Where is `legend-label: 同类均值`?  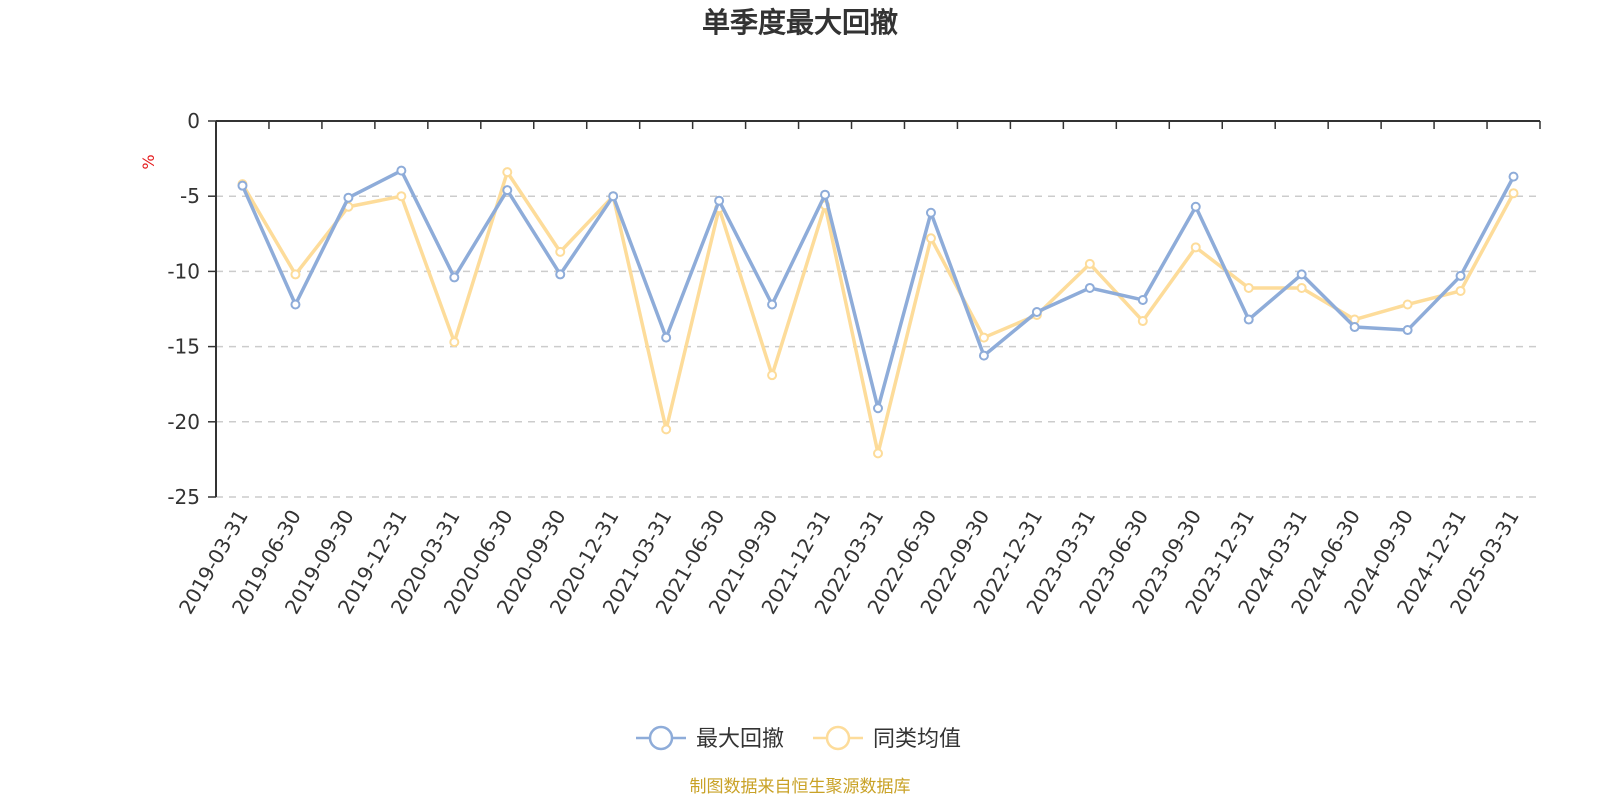
legend-label: 同类均值 is located at coordinates (917, 739).